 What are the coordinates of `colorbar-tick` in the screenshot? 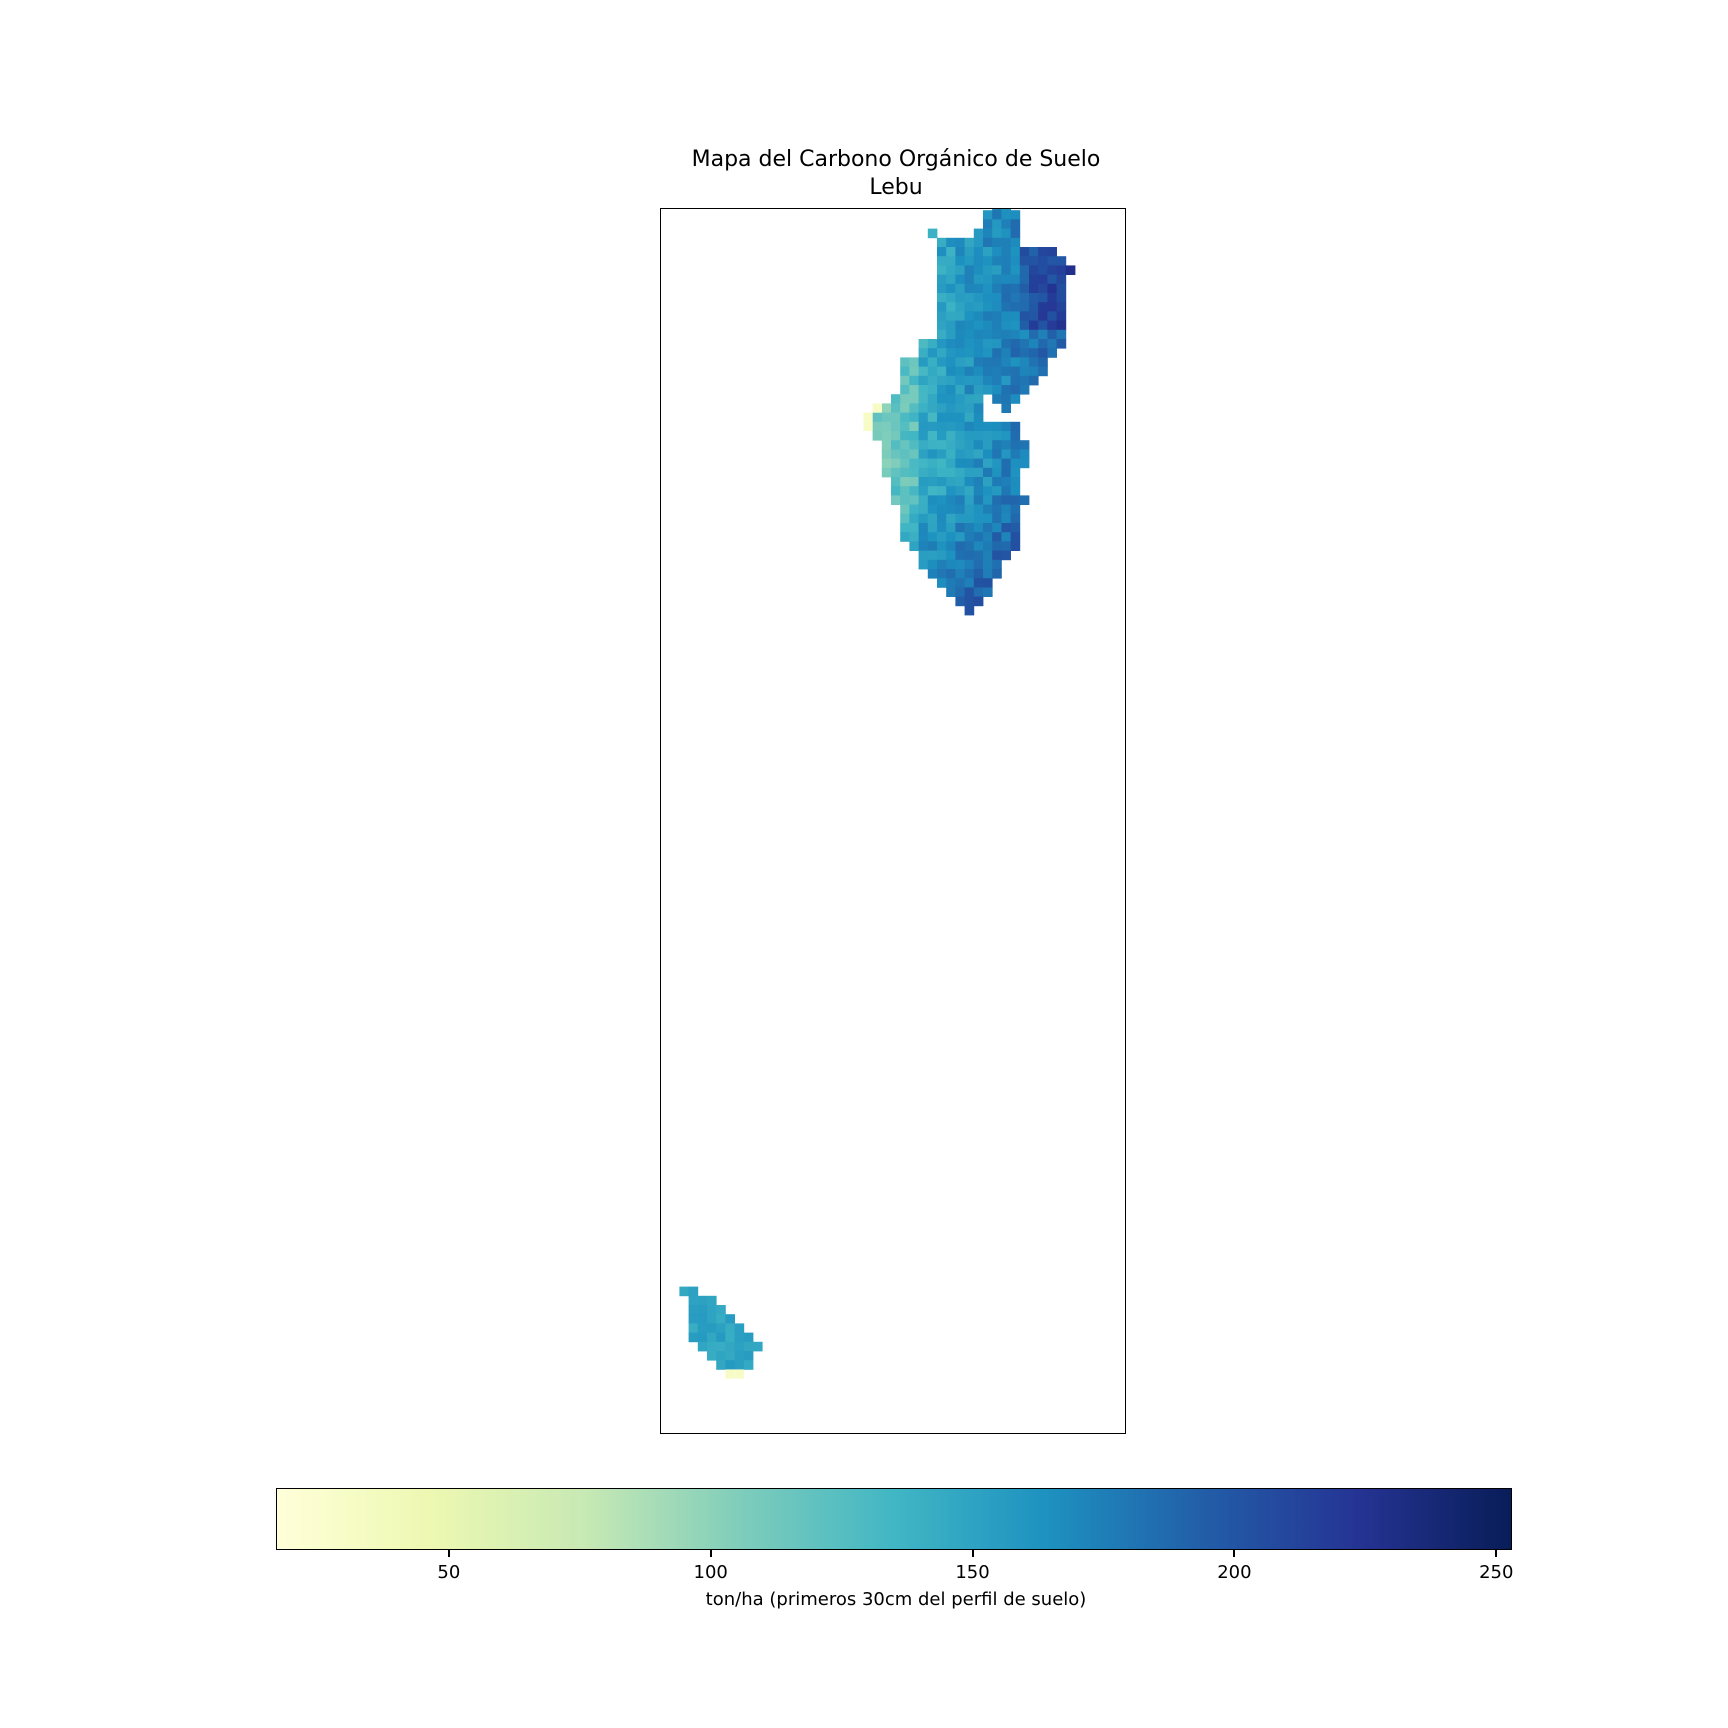 It's located at (1496, 1553).